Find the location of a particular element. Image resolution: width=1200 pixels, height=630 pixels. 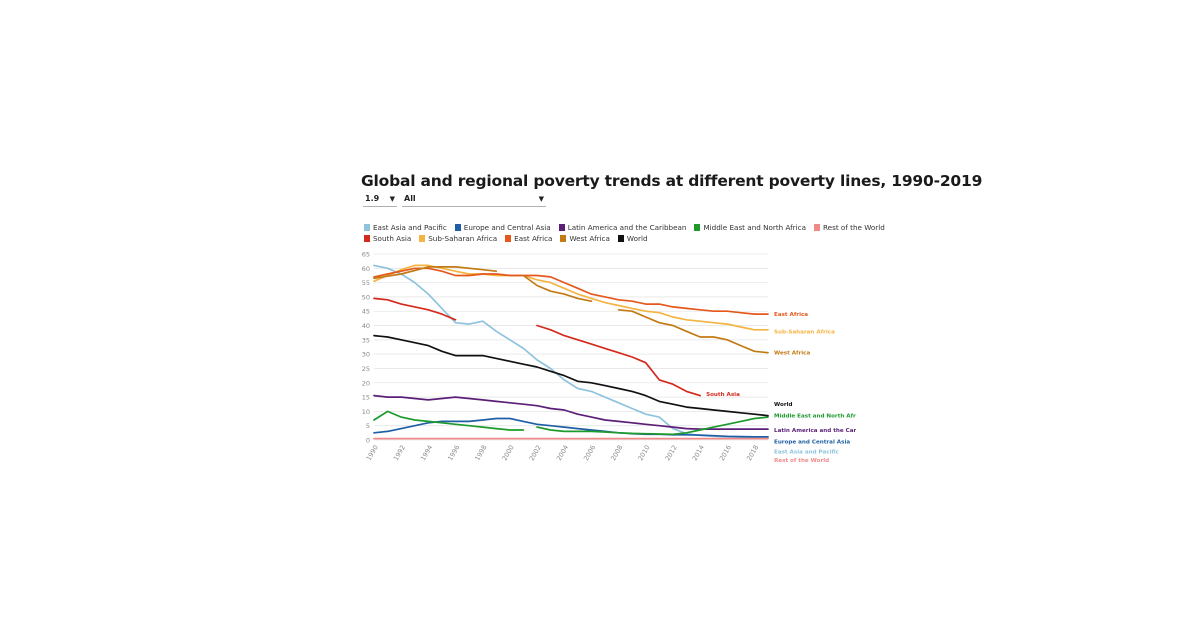

legend-item: South Asia is located at coordinates (387, 238).